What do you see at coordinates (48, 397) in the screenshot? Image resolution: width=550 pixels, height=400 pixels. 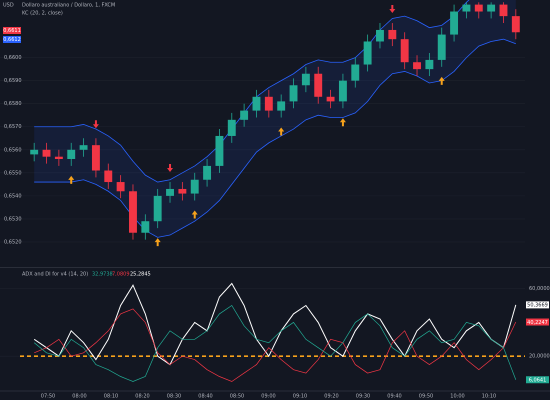 I see `x-tick-label: 07:50` at bounding box center [48, 397].